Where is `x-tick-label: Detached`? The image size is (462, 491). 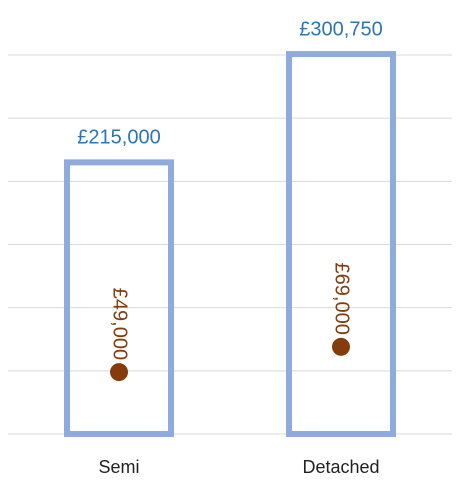
x-tick-label: Detached is located at coordinates (340, 467).